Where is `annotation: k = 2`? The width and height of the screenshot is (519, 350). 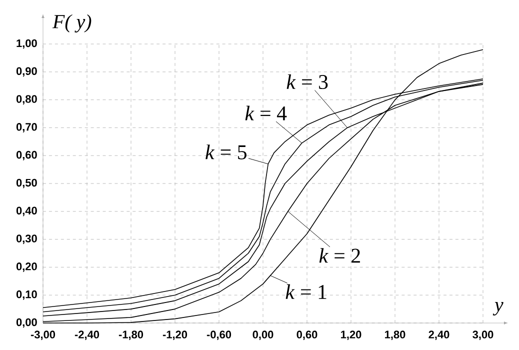 annotation: k = 2 is located at coordinates (339, 255).